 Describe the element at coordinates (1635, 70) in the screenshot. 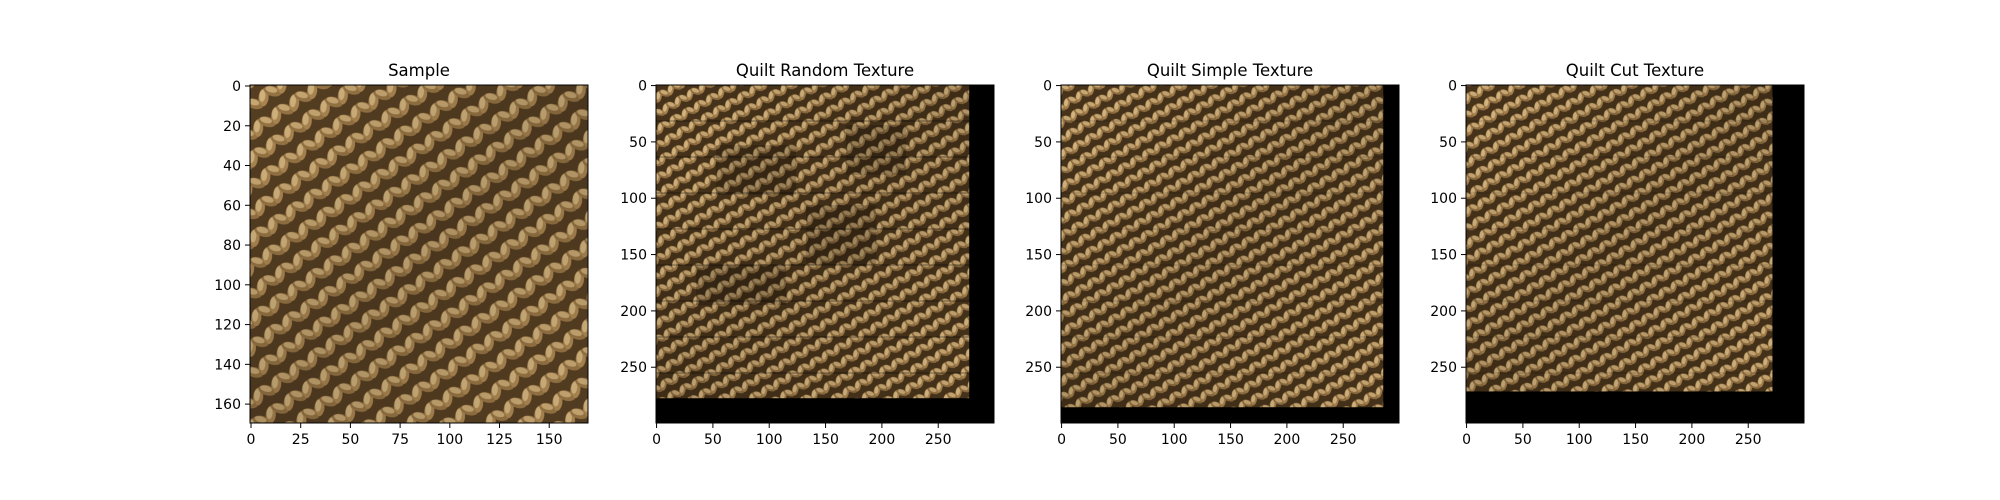

I see `chart-title: Quilt Cut Texture` at that location.